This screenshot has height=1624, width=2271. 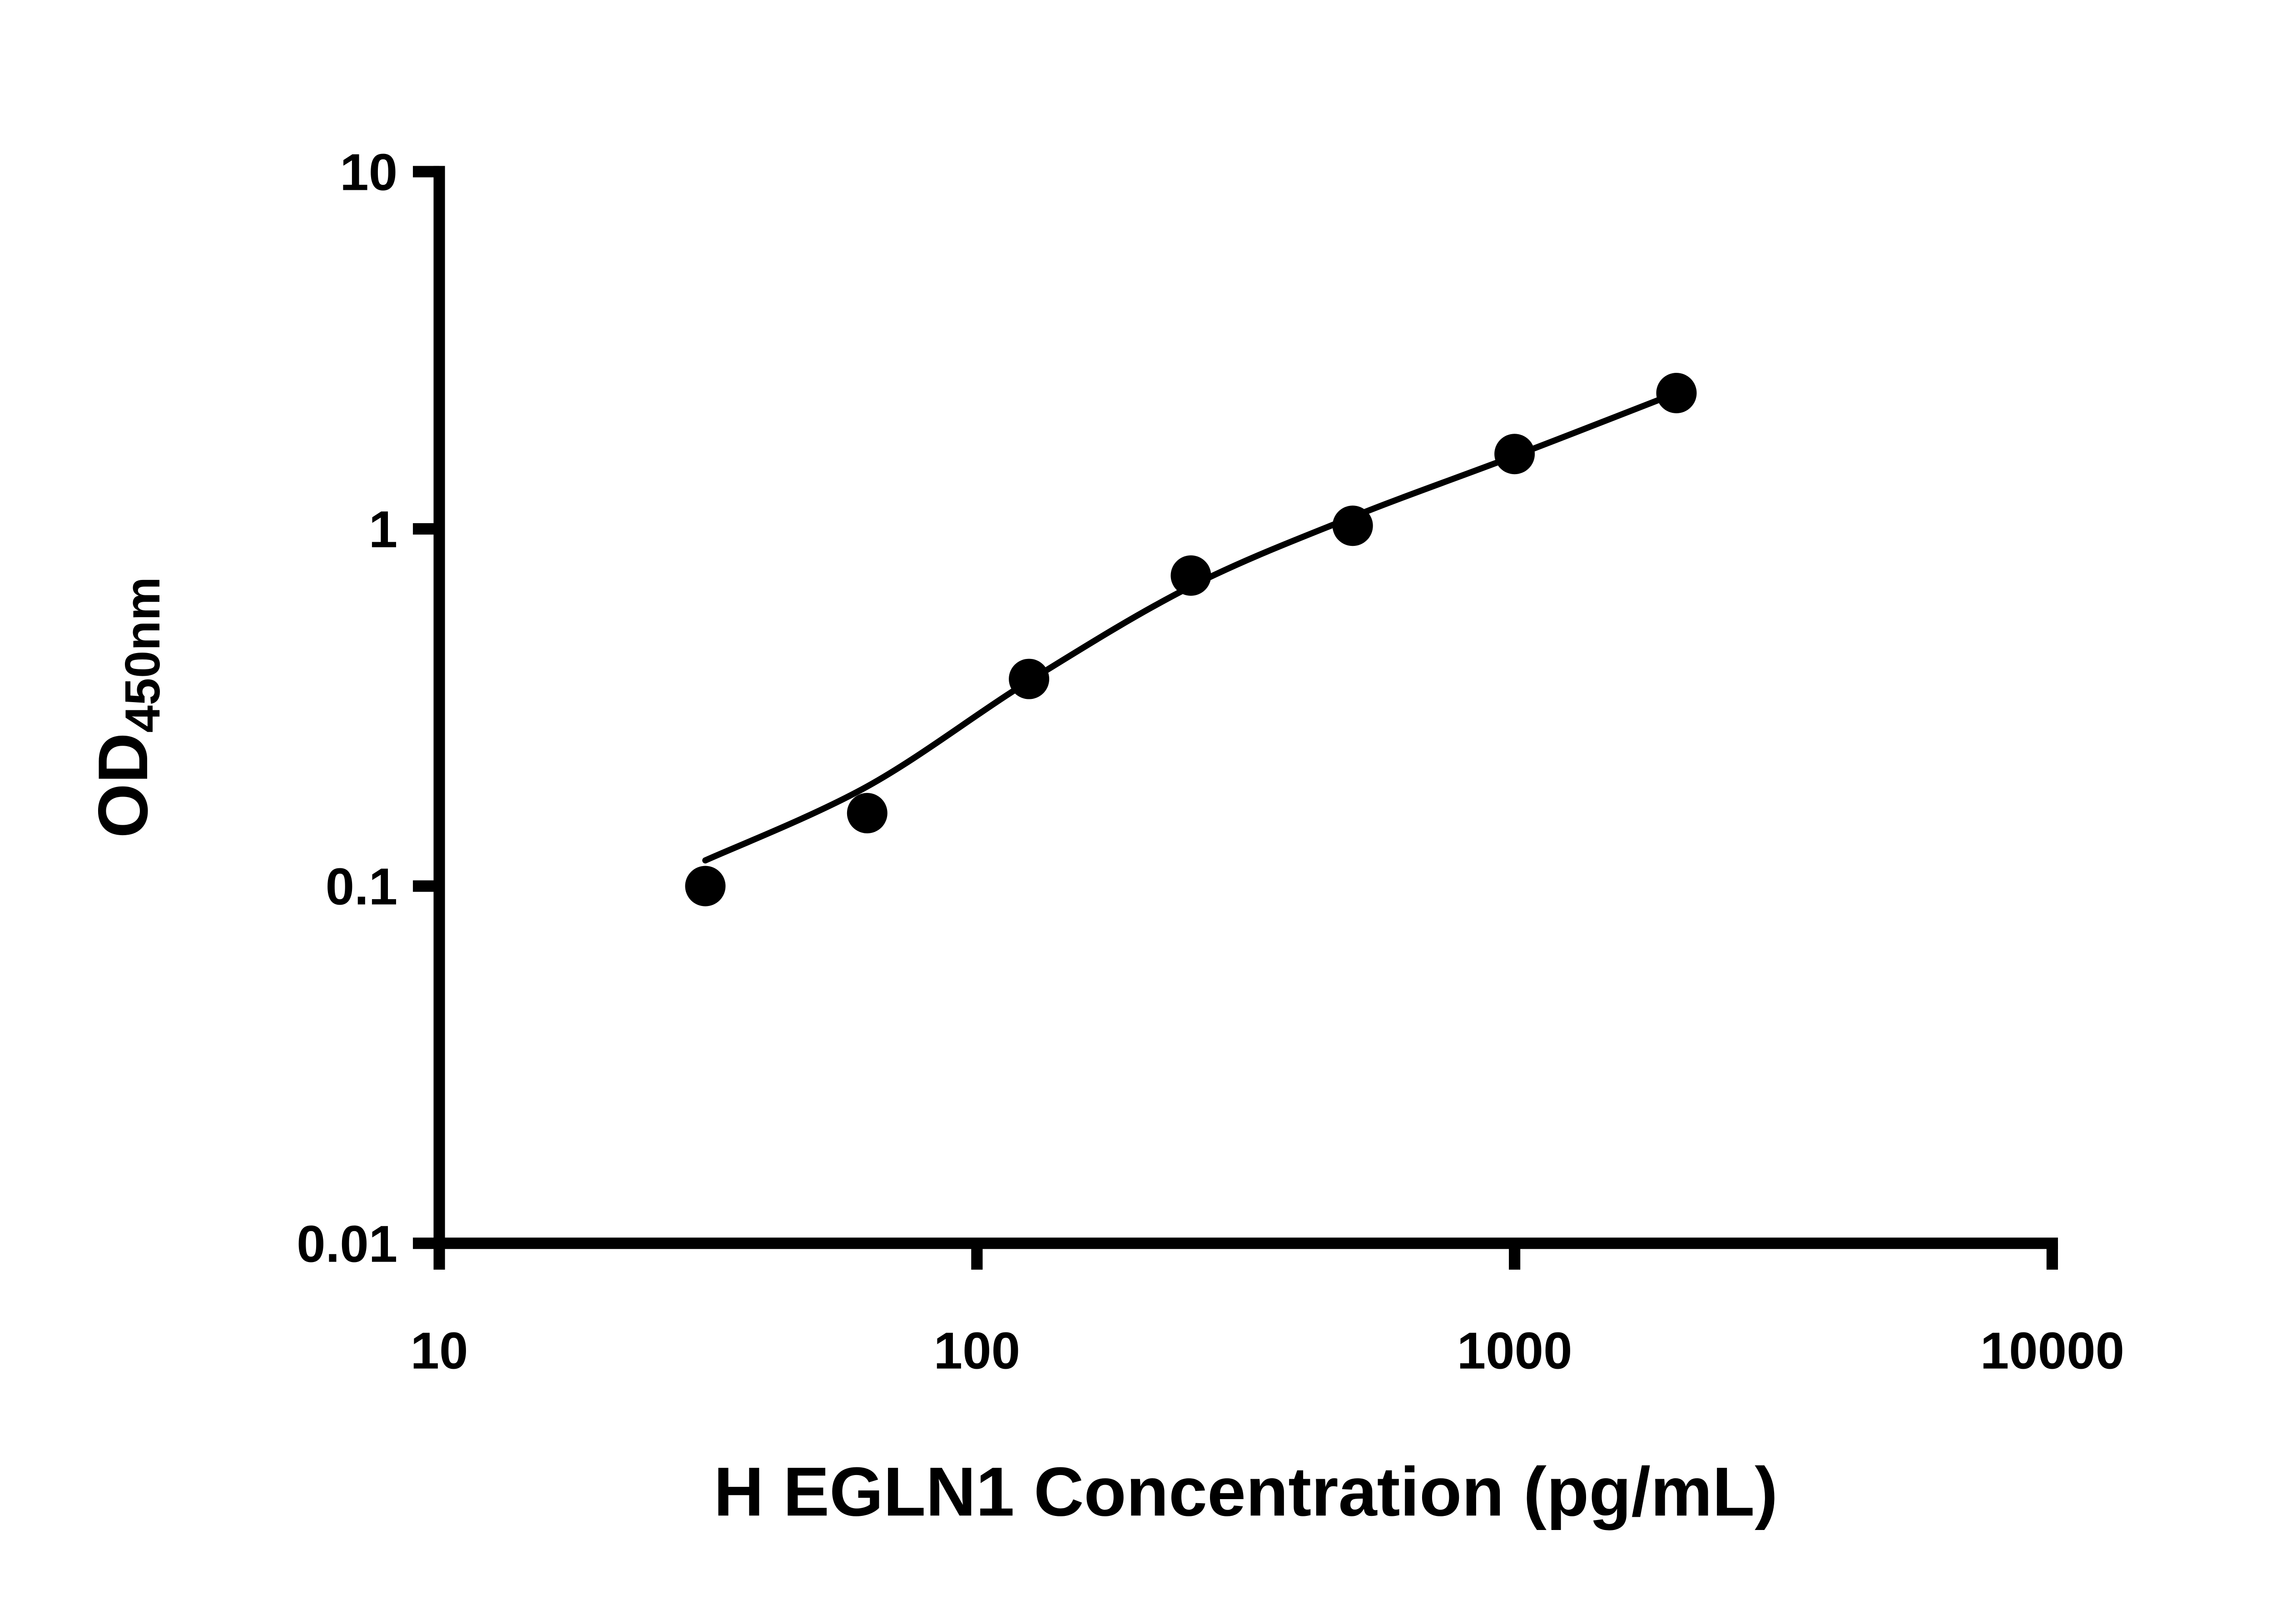 I want to click on x-axis-tick-label: 100, so click(x=977, y=1351).